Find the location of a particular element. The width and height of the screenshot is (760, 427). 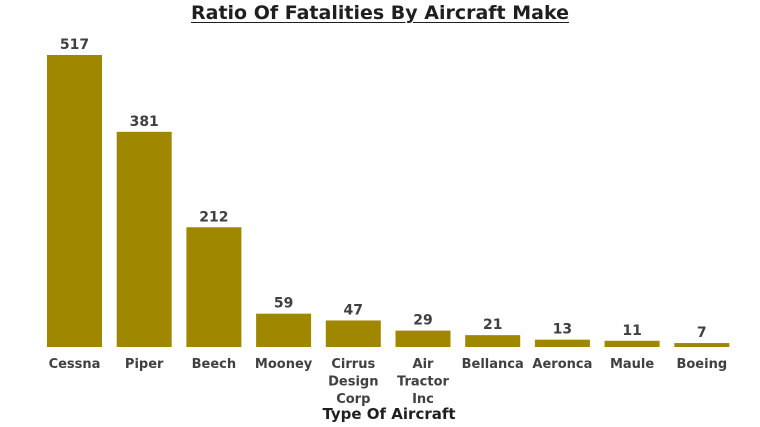

bar-air-tractor-inc is located at coordinates (423, 338).